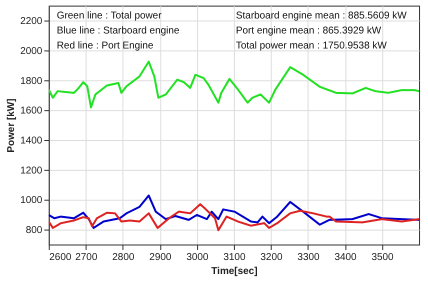  Describe the element at coordinates (12, 125) in the screenshot. I see `y-axis-title: Power [kW]` at that location.